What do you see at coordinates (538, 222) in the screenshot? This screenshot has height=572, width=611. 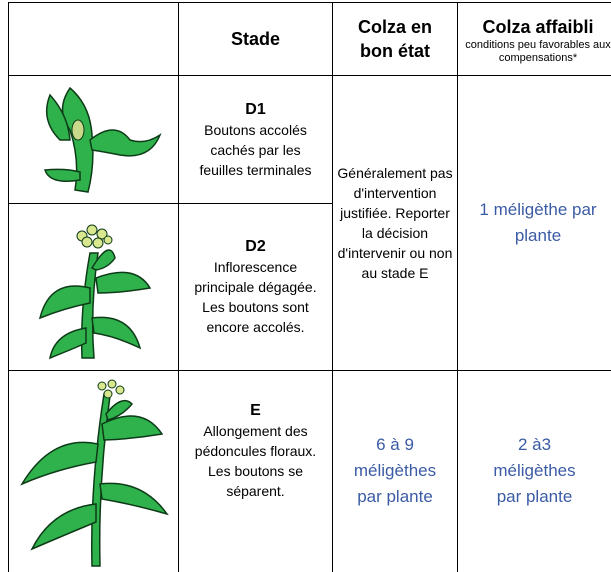 I see `recommendation-weak: 1 méligèthe par plante` at bounding box center [538, 222].